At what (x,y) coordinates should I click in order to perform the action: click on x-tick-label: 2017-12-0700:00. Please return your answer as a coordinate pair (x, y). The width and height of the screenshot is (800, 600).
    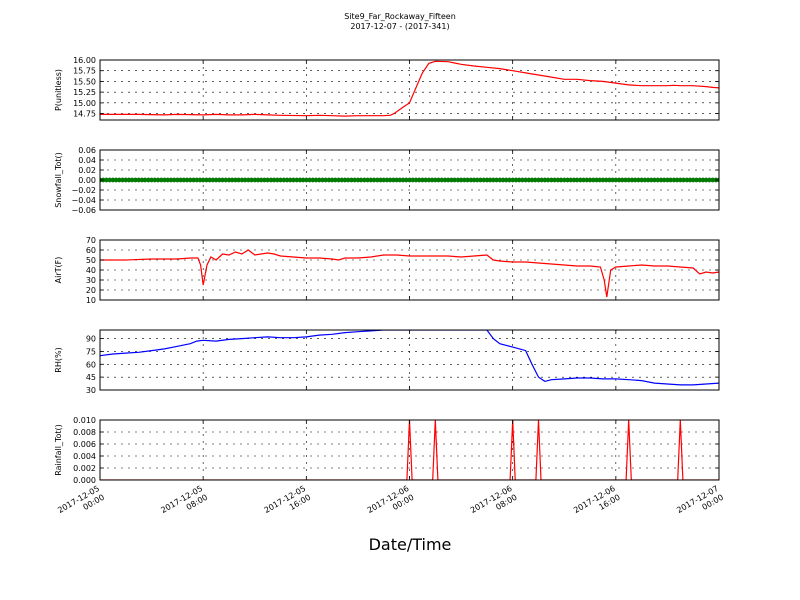
    Looking at the image, I should click on (700, 504).